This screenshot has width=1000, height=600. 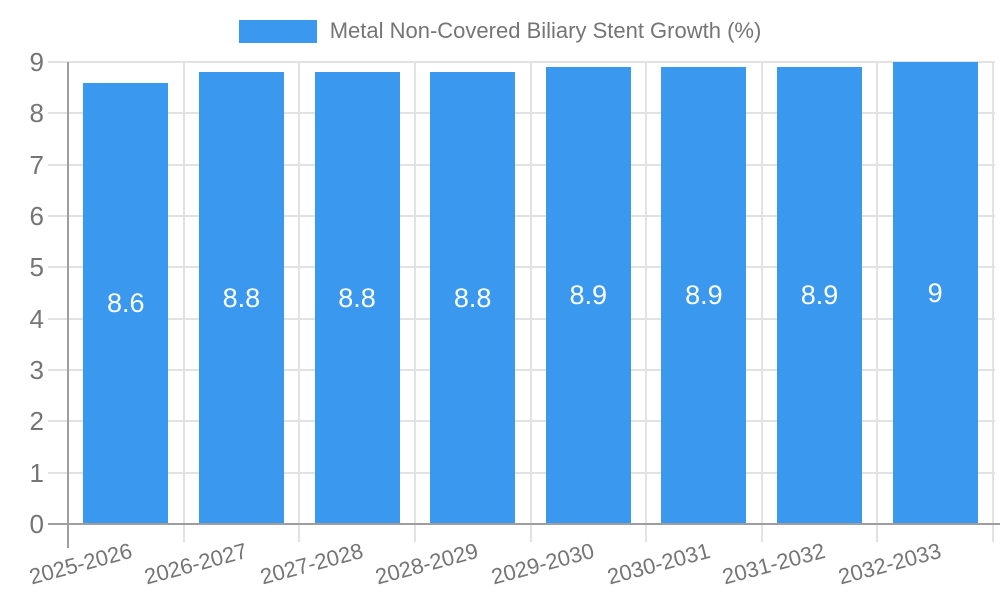 I want to click on y-tick-label: 0, so click(x=36, y=524).